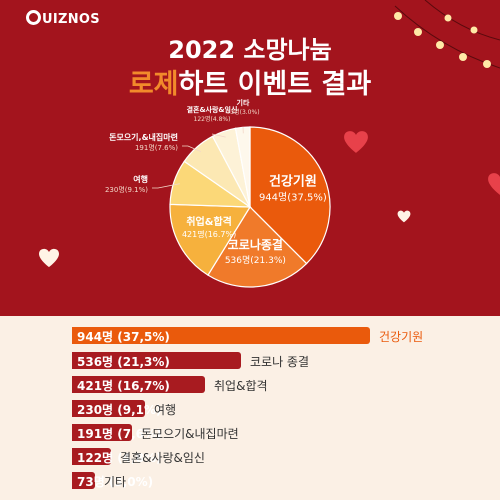 This screenshot has width=500, height=500. Describe the element at coordinates (447, 34) in the screenshot. I see `string-lights` at that location.